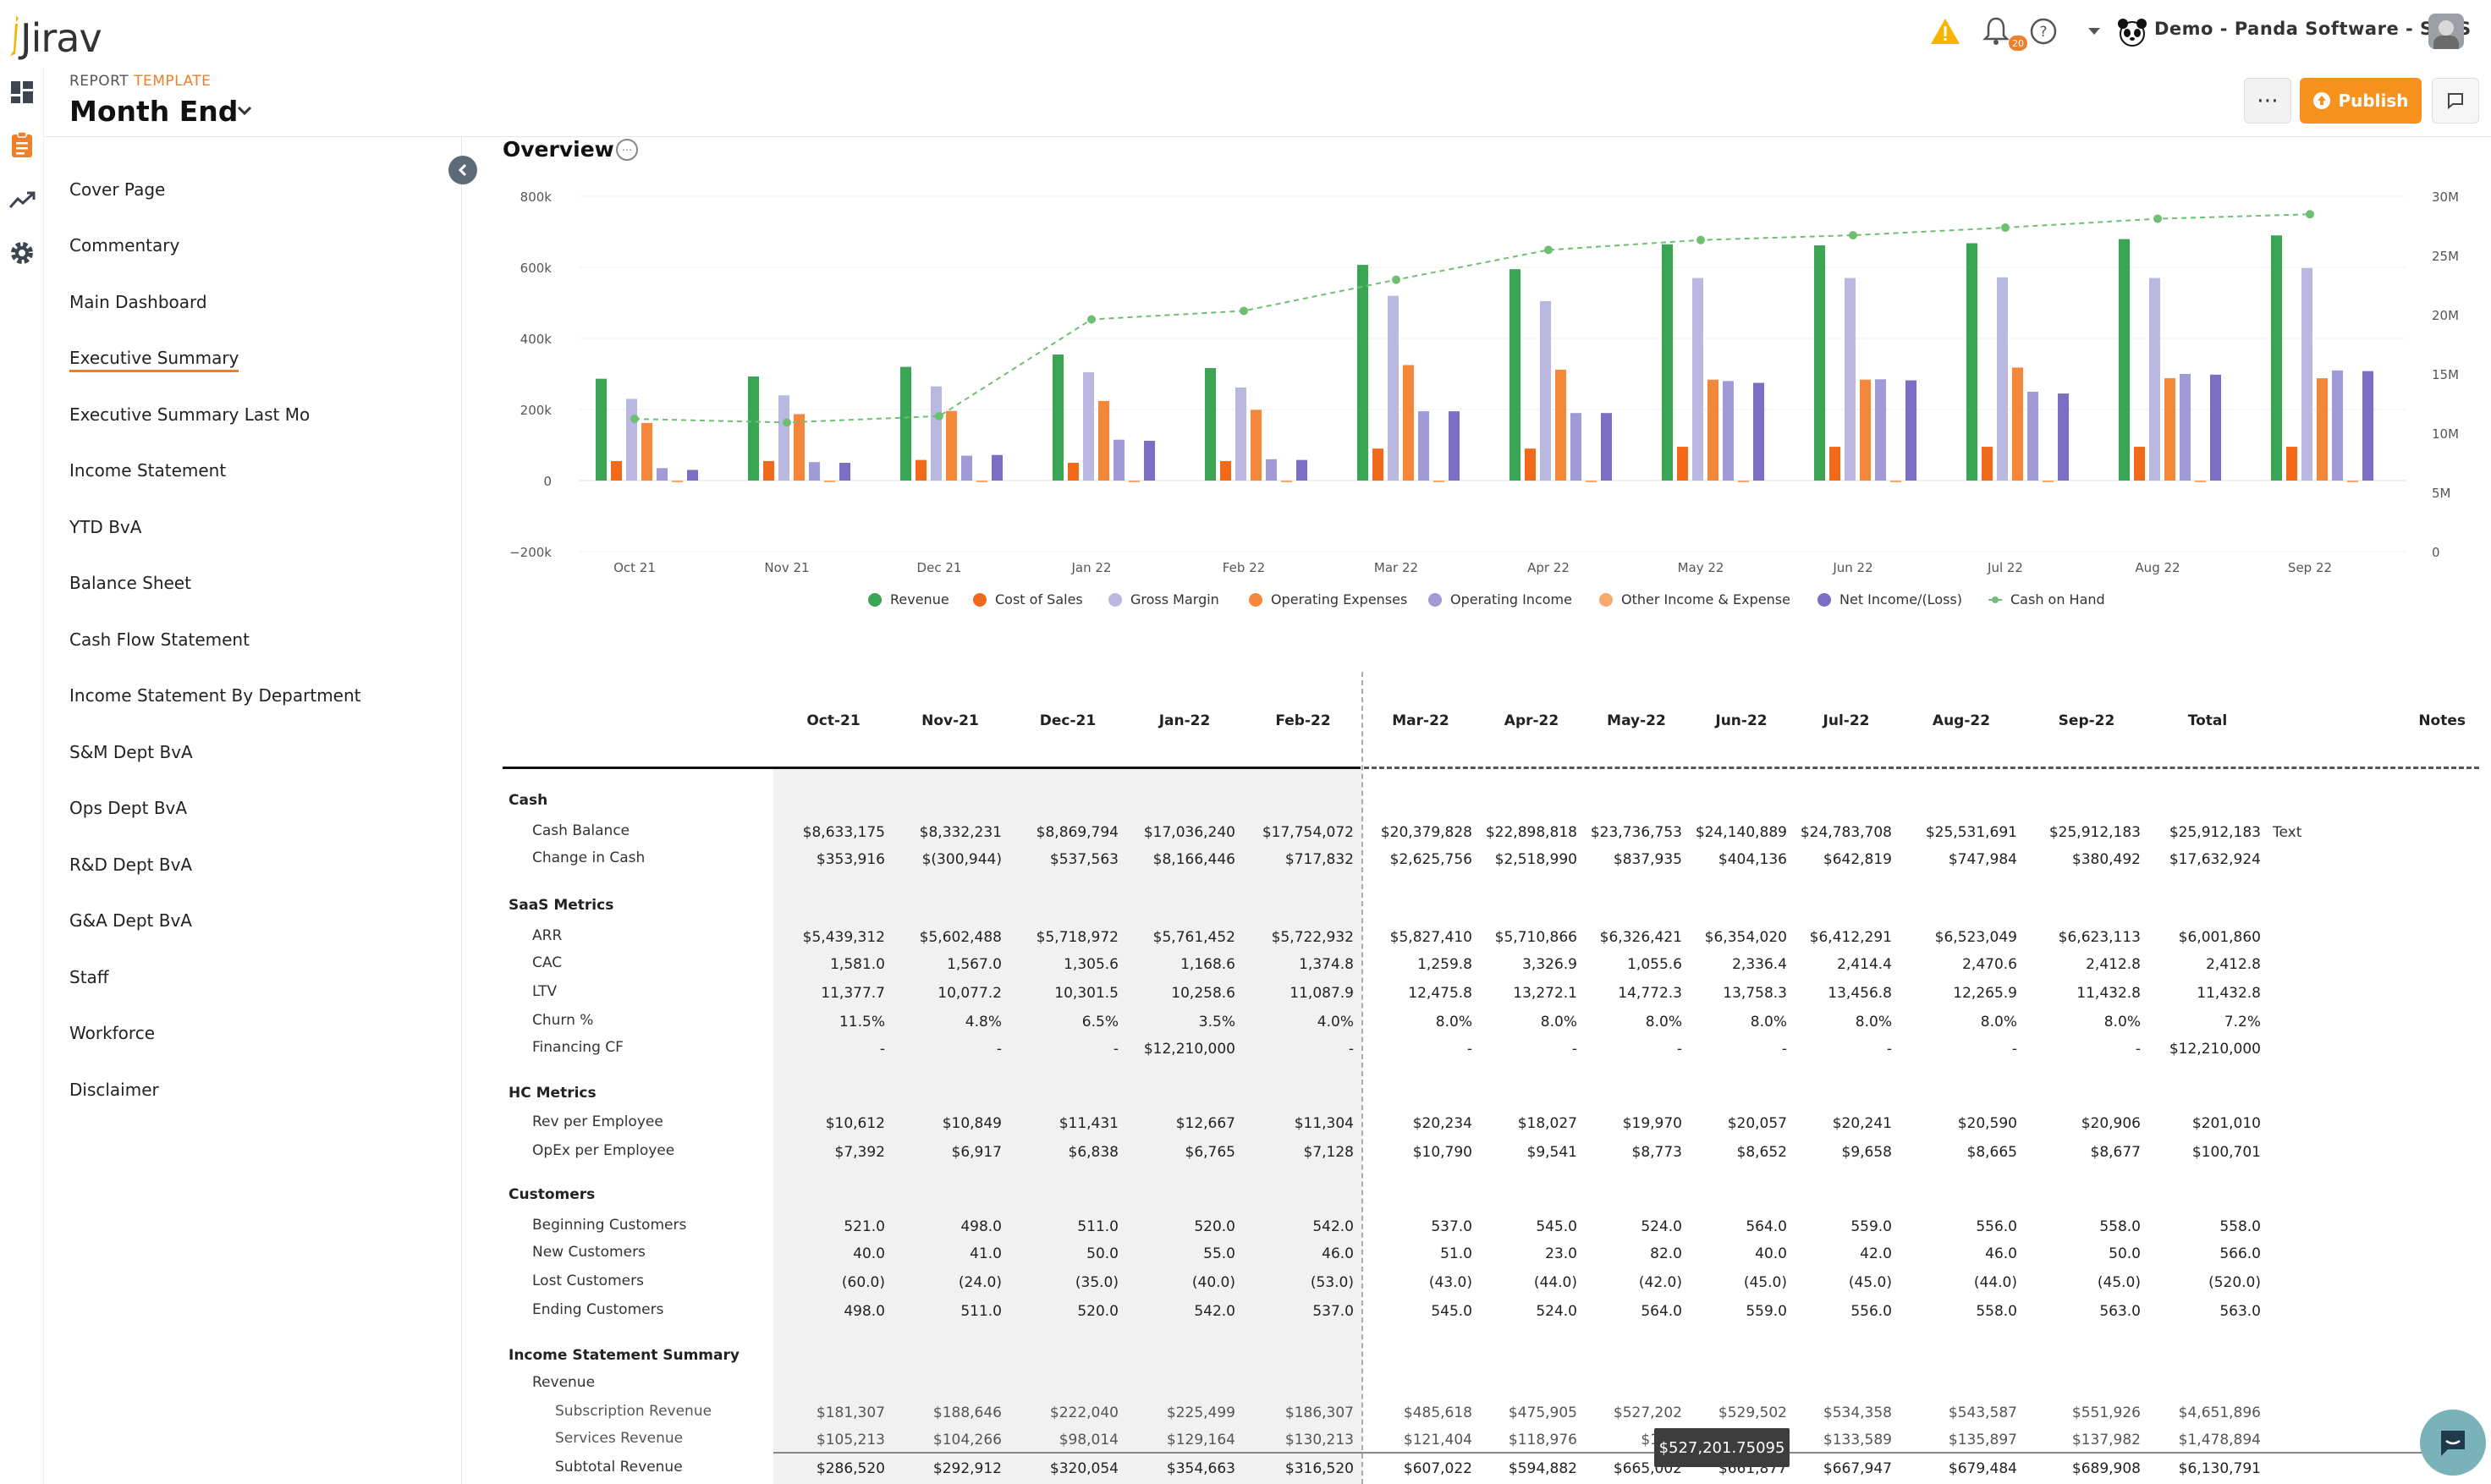 The height and width of the screenshot is (1484, 2491). Describe the element at coordinates (1089, 1123) in the screenshot. I see `table-cell: $11,431` at that location.